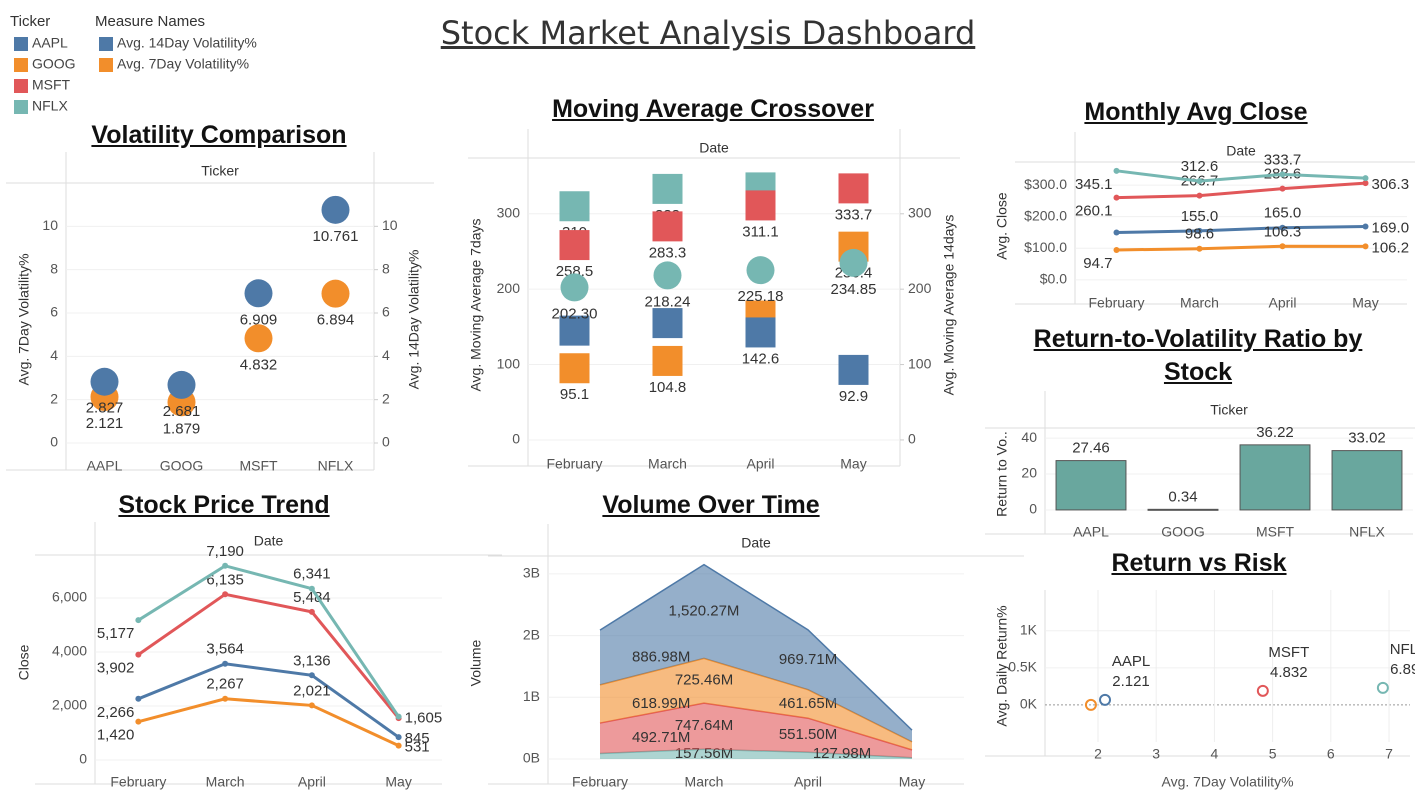  What do you see at coordinates (51, 85) in the screenshot?
I see `legend-item: MSFT` at bounding box center [51, 85].